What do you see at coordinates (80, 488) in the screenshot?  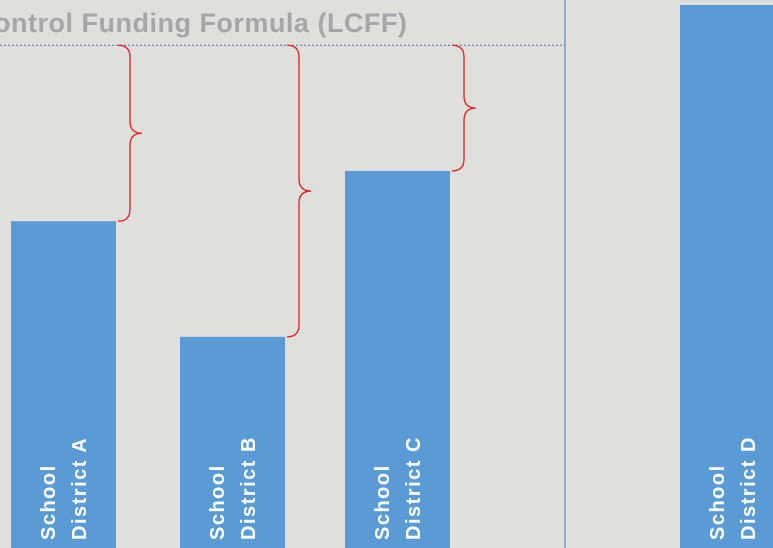 I see `category-label-line: District A` at bounding box center [80, 488].